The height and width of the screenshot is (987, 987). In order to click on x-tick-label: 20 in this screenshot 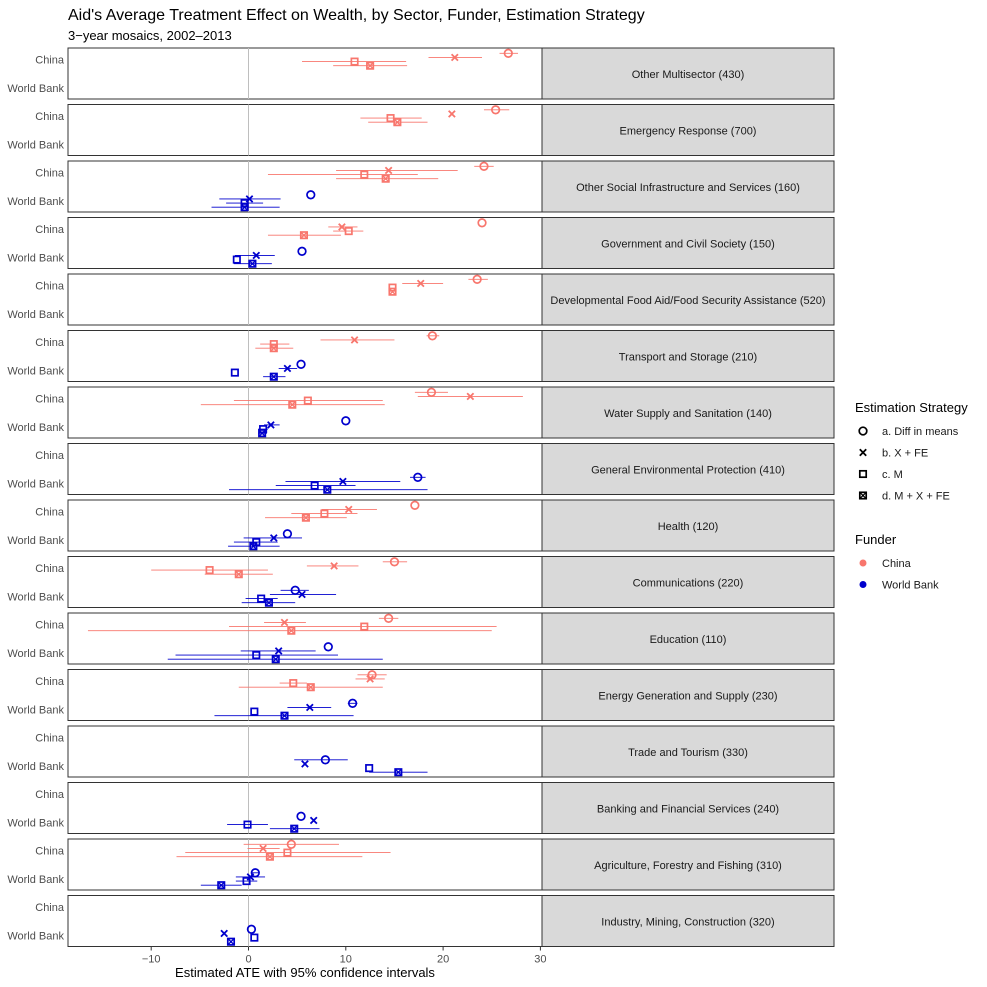, I will do `click(443, 960)`.